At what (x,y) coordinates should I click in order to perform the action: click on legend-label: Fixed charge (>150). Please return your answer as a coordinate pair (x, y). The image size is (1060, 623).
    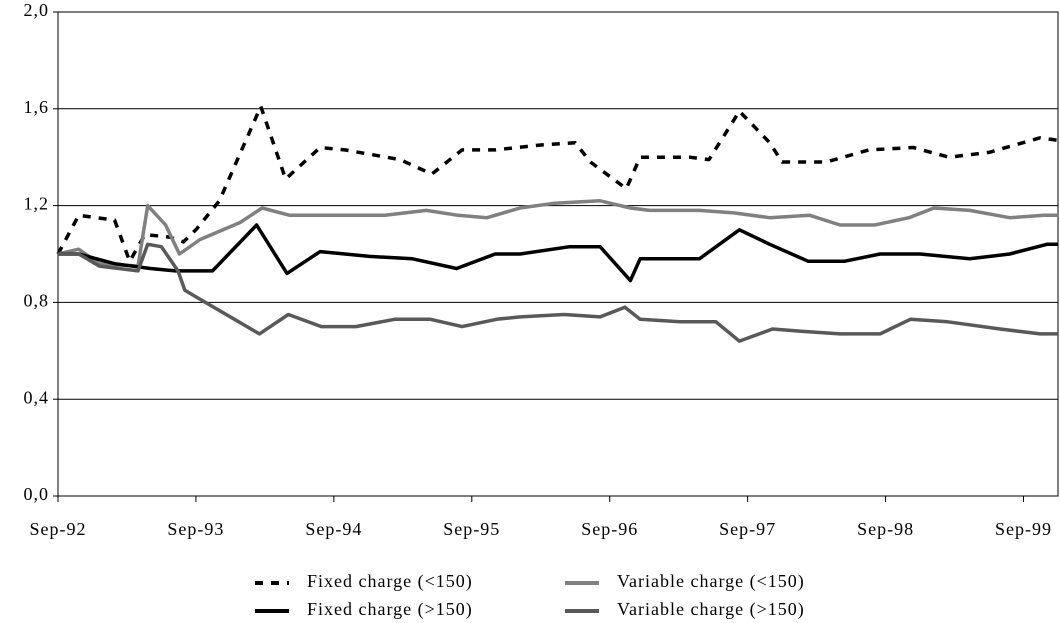
    Looking at the image, I should click on (390, 609).